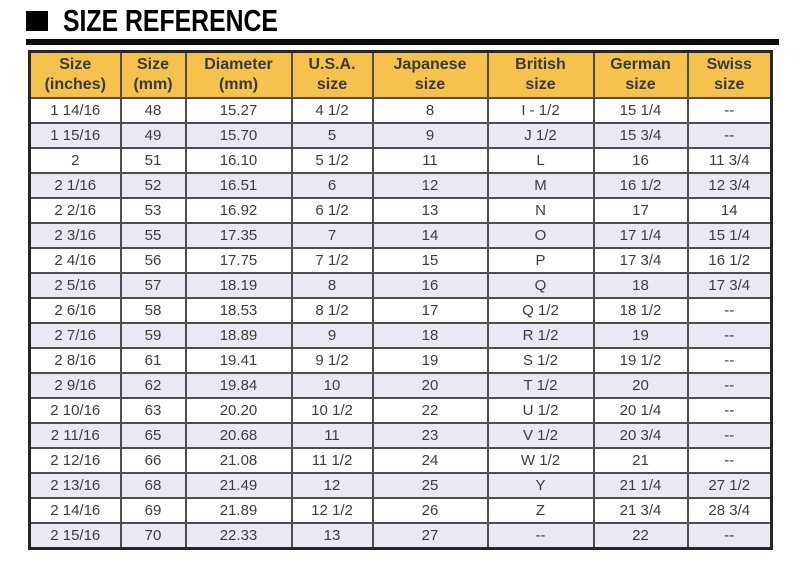 This screenshot has height=565, width=800. I want to click on table-cell: 17 3/4, so click(640, 260).